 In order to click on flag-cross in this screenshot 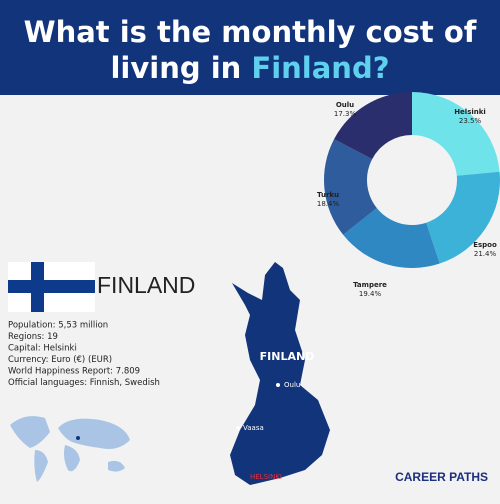, I will do `click(51, 286)`.